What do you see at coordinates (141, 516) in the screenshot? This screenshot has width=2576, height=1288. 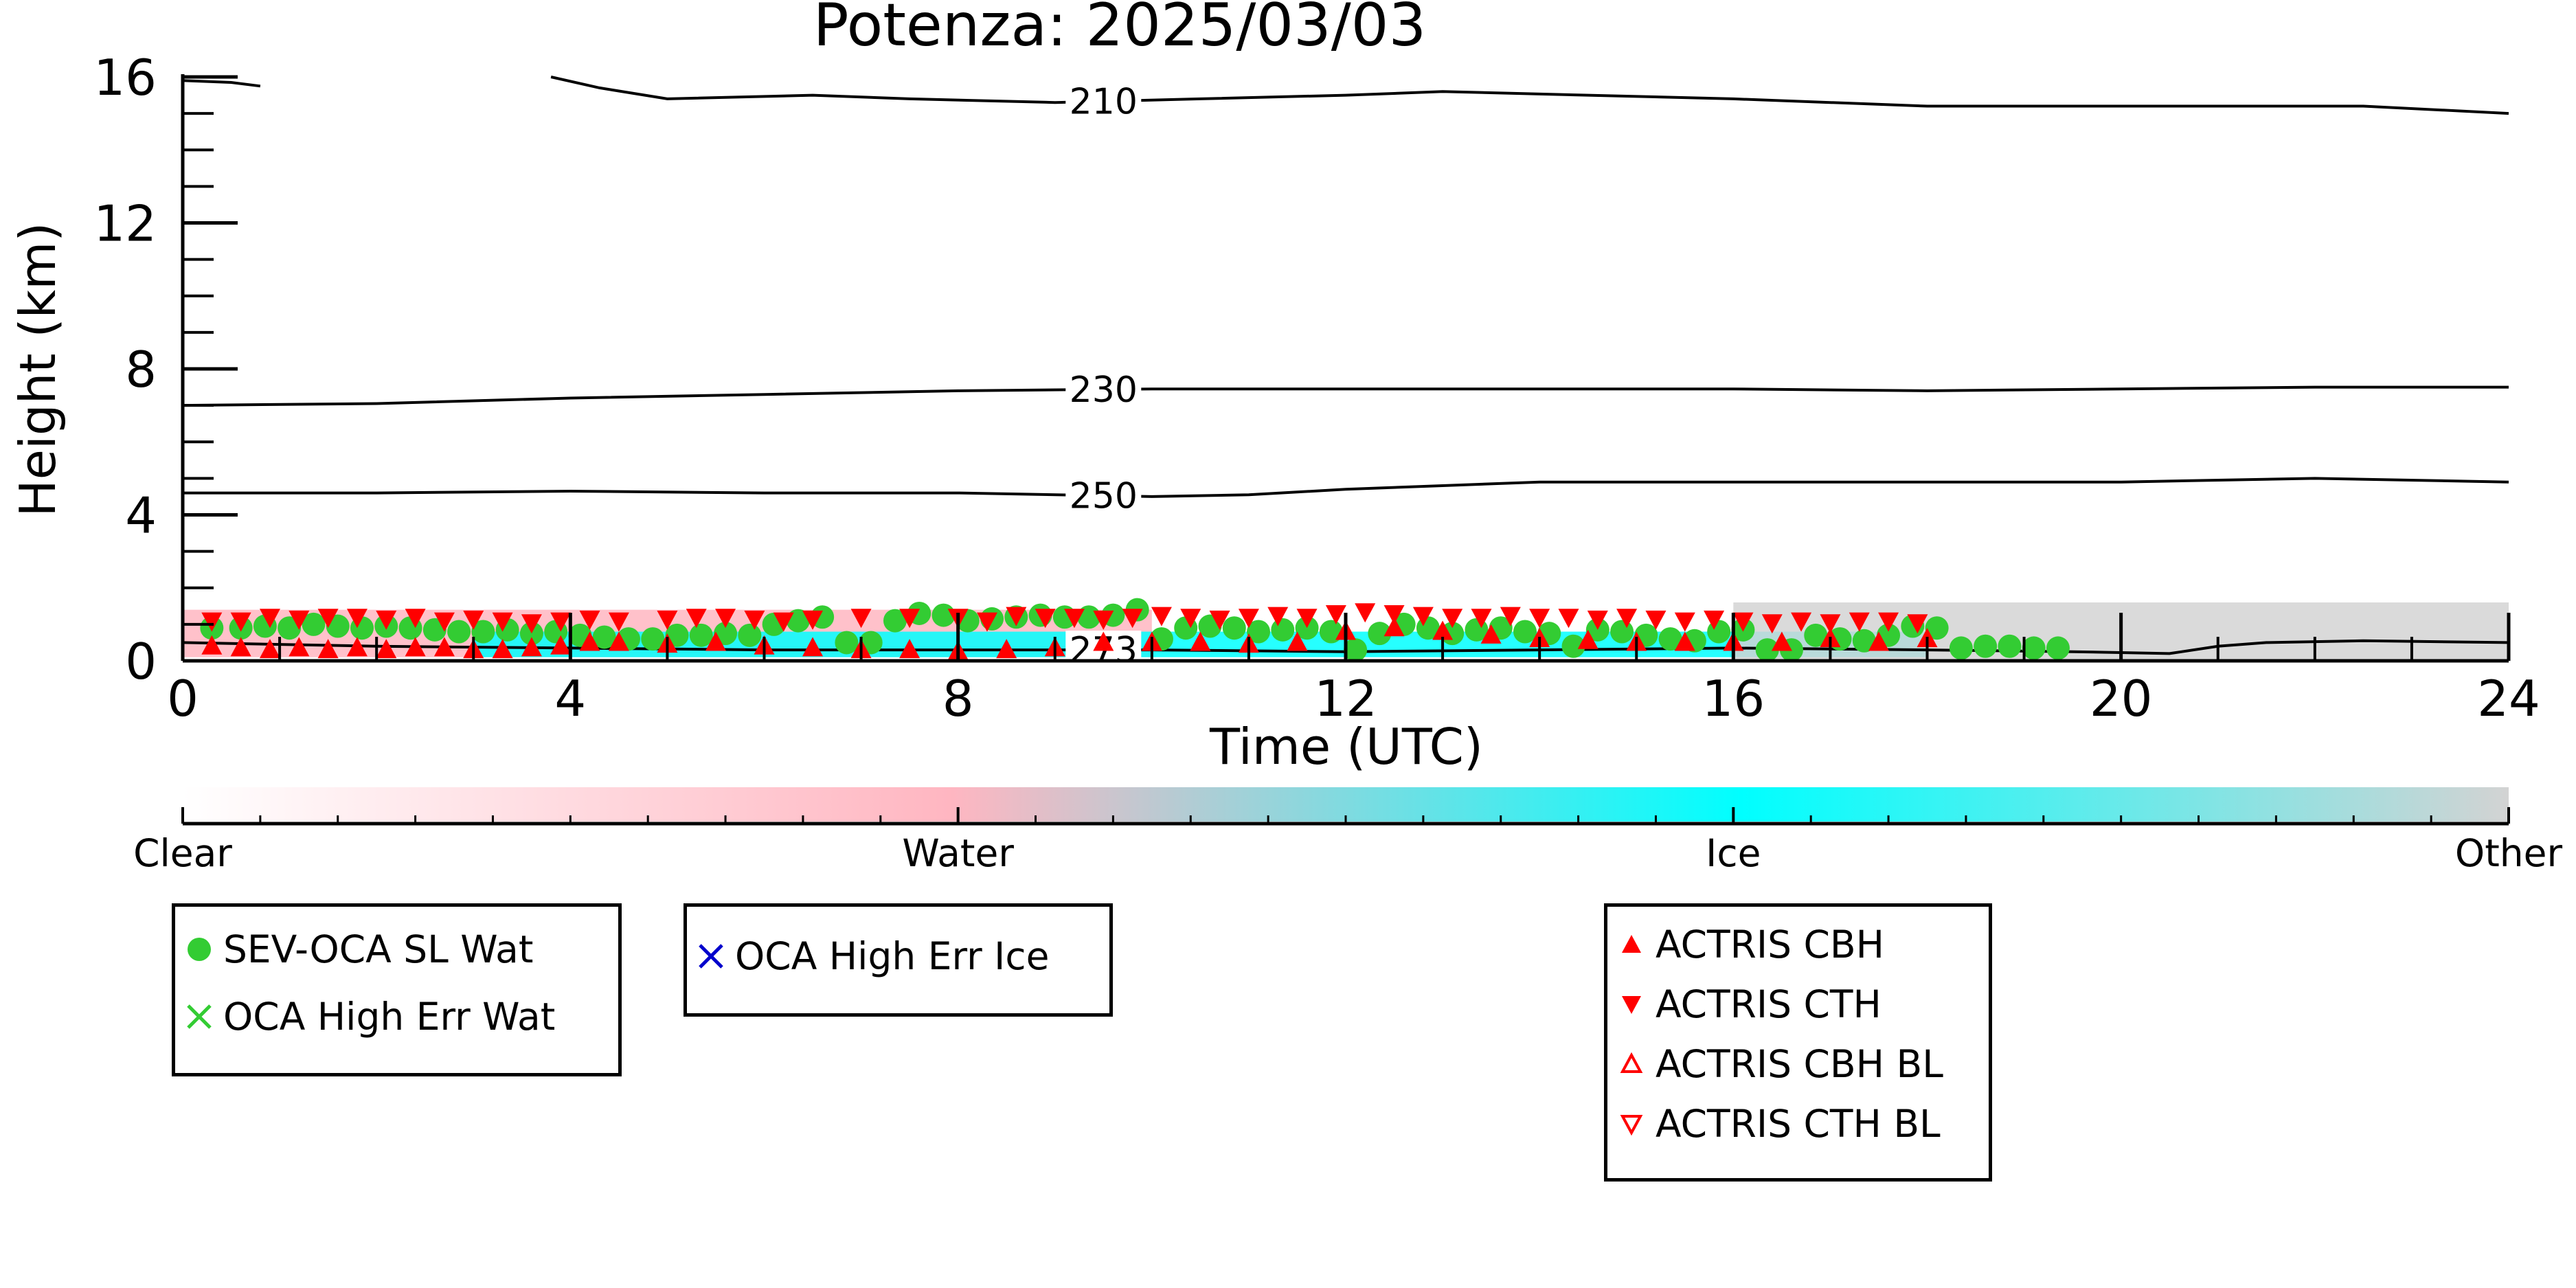 I see `y-tick-label: 4` at bounding box center [141, 516].